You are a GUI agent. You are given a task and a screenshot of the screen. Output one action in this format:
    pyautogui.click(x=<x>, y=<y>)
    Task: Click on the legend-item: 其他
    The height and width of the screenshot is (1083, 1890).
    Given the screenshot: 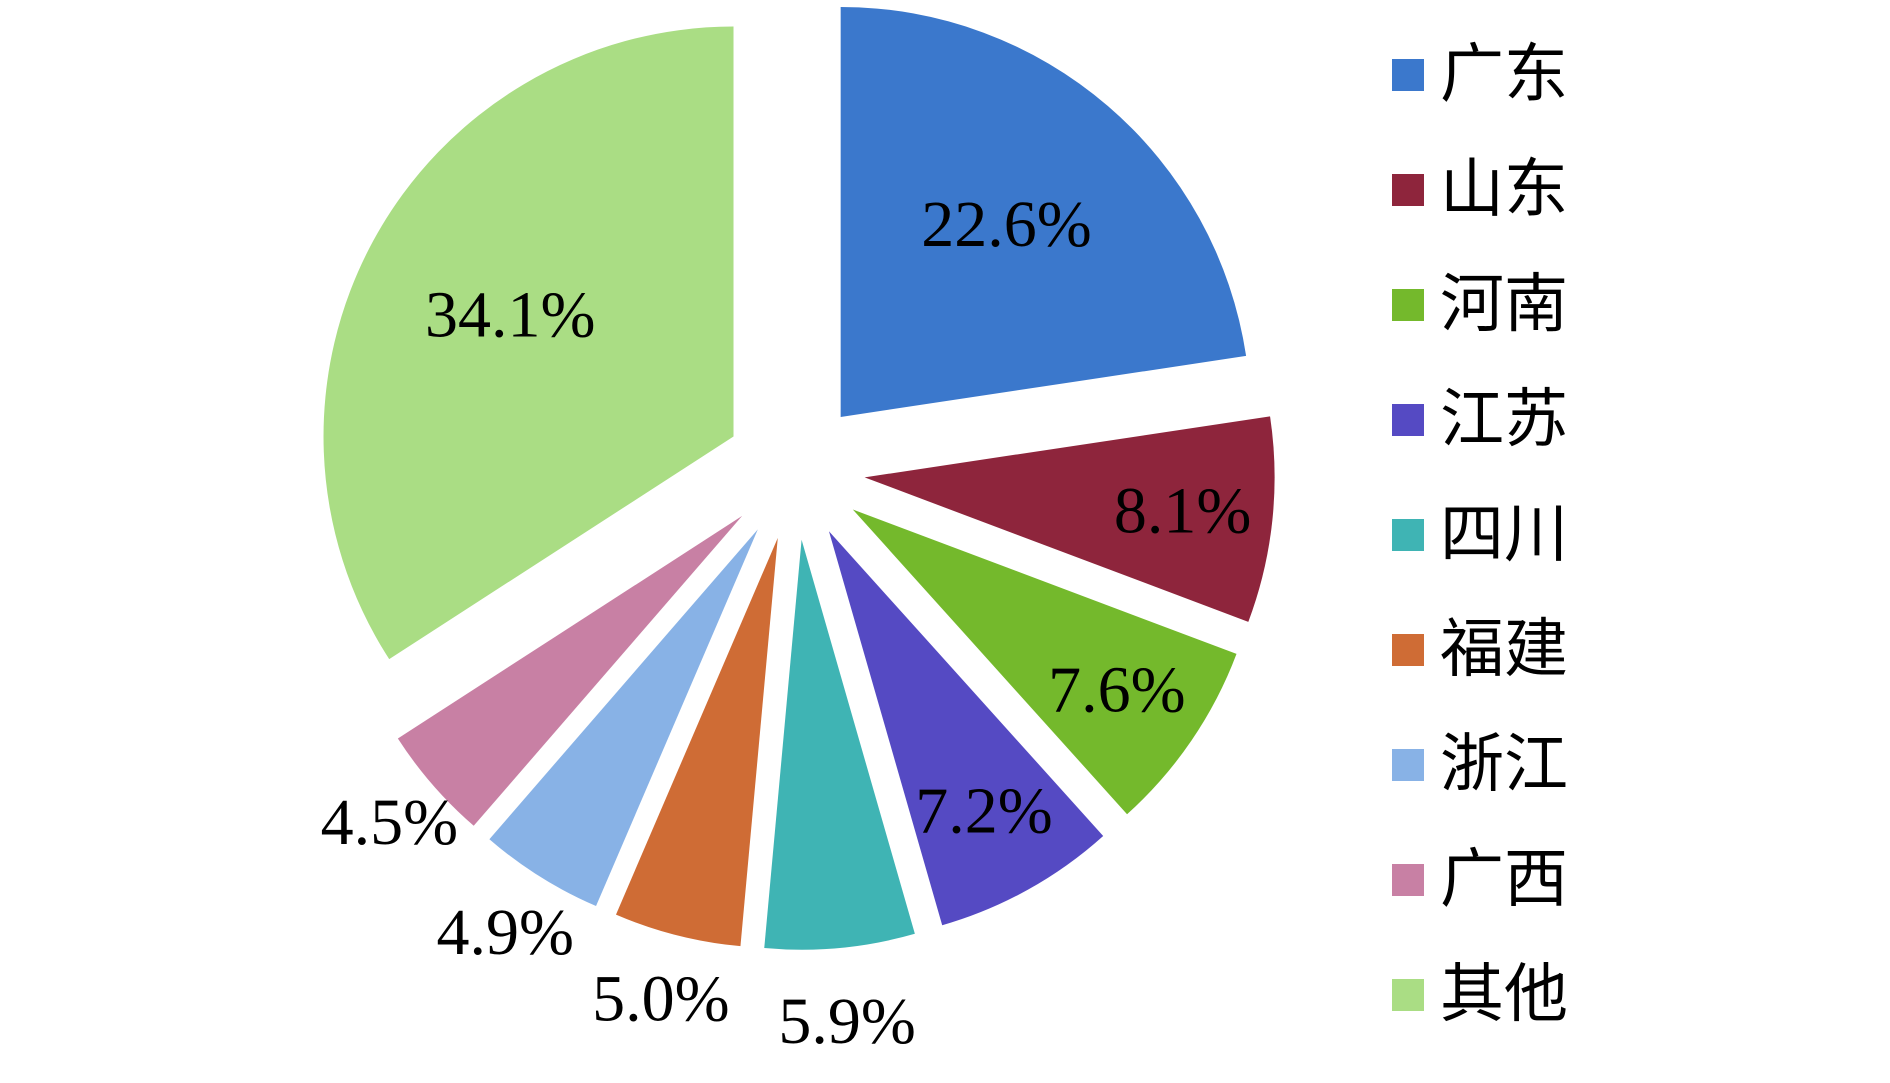 What is the action you would take?
    pyautogui.click(x=1480, y=995)
    